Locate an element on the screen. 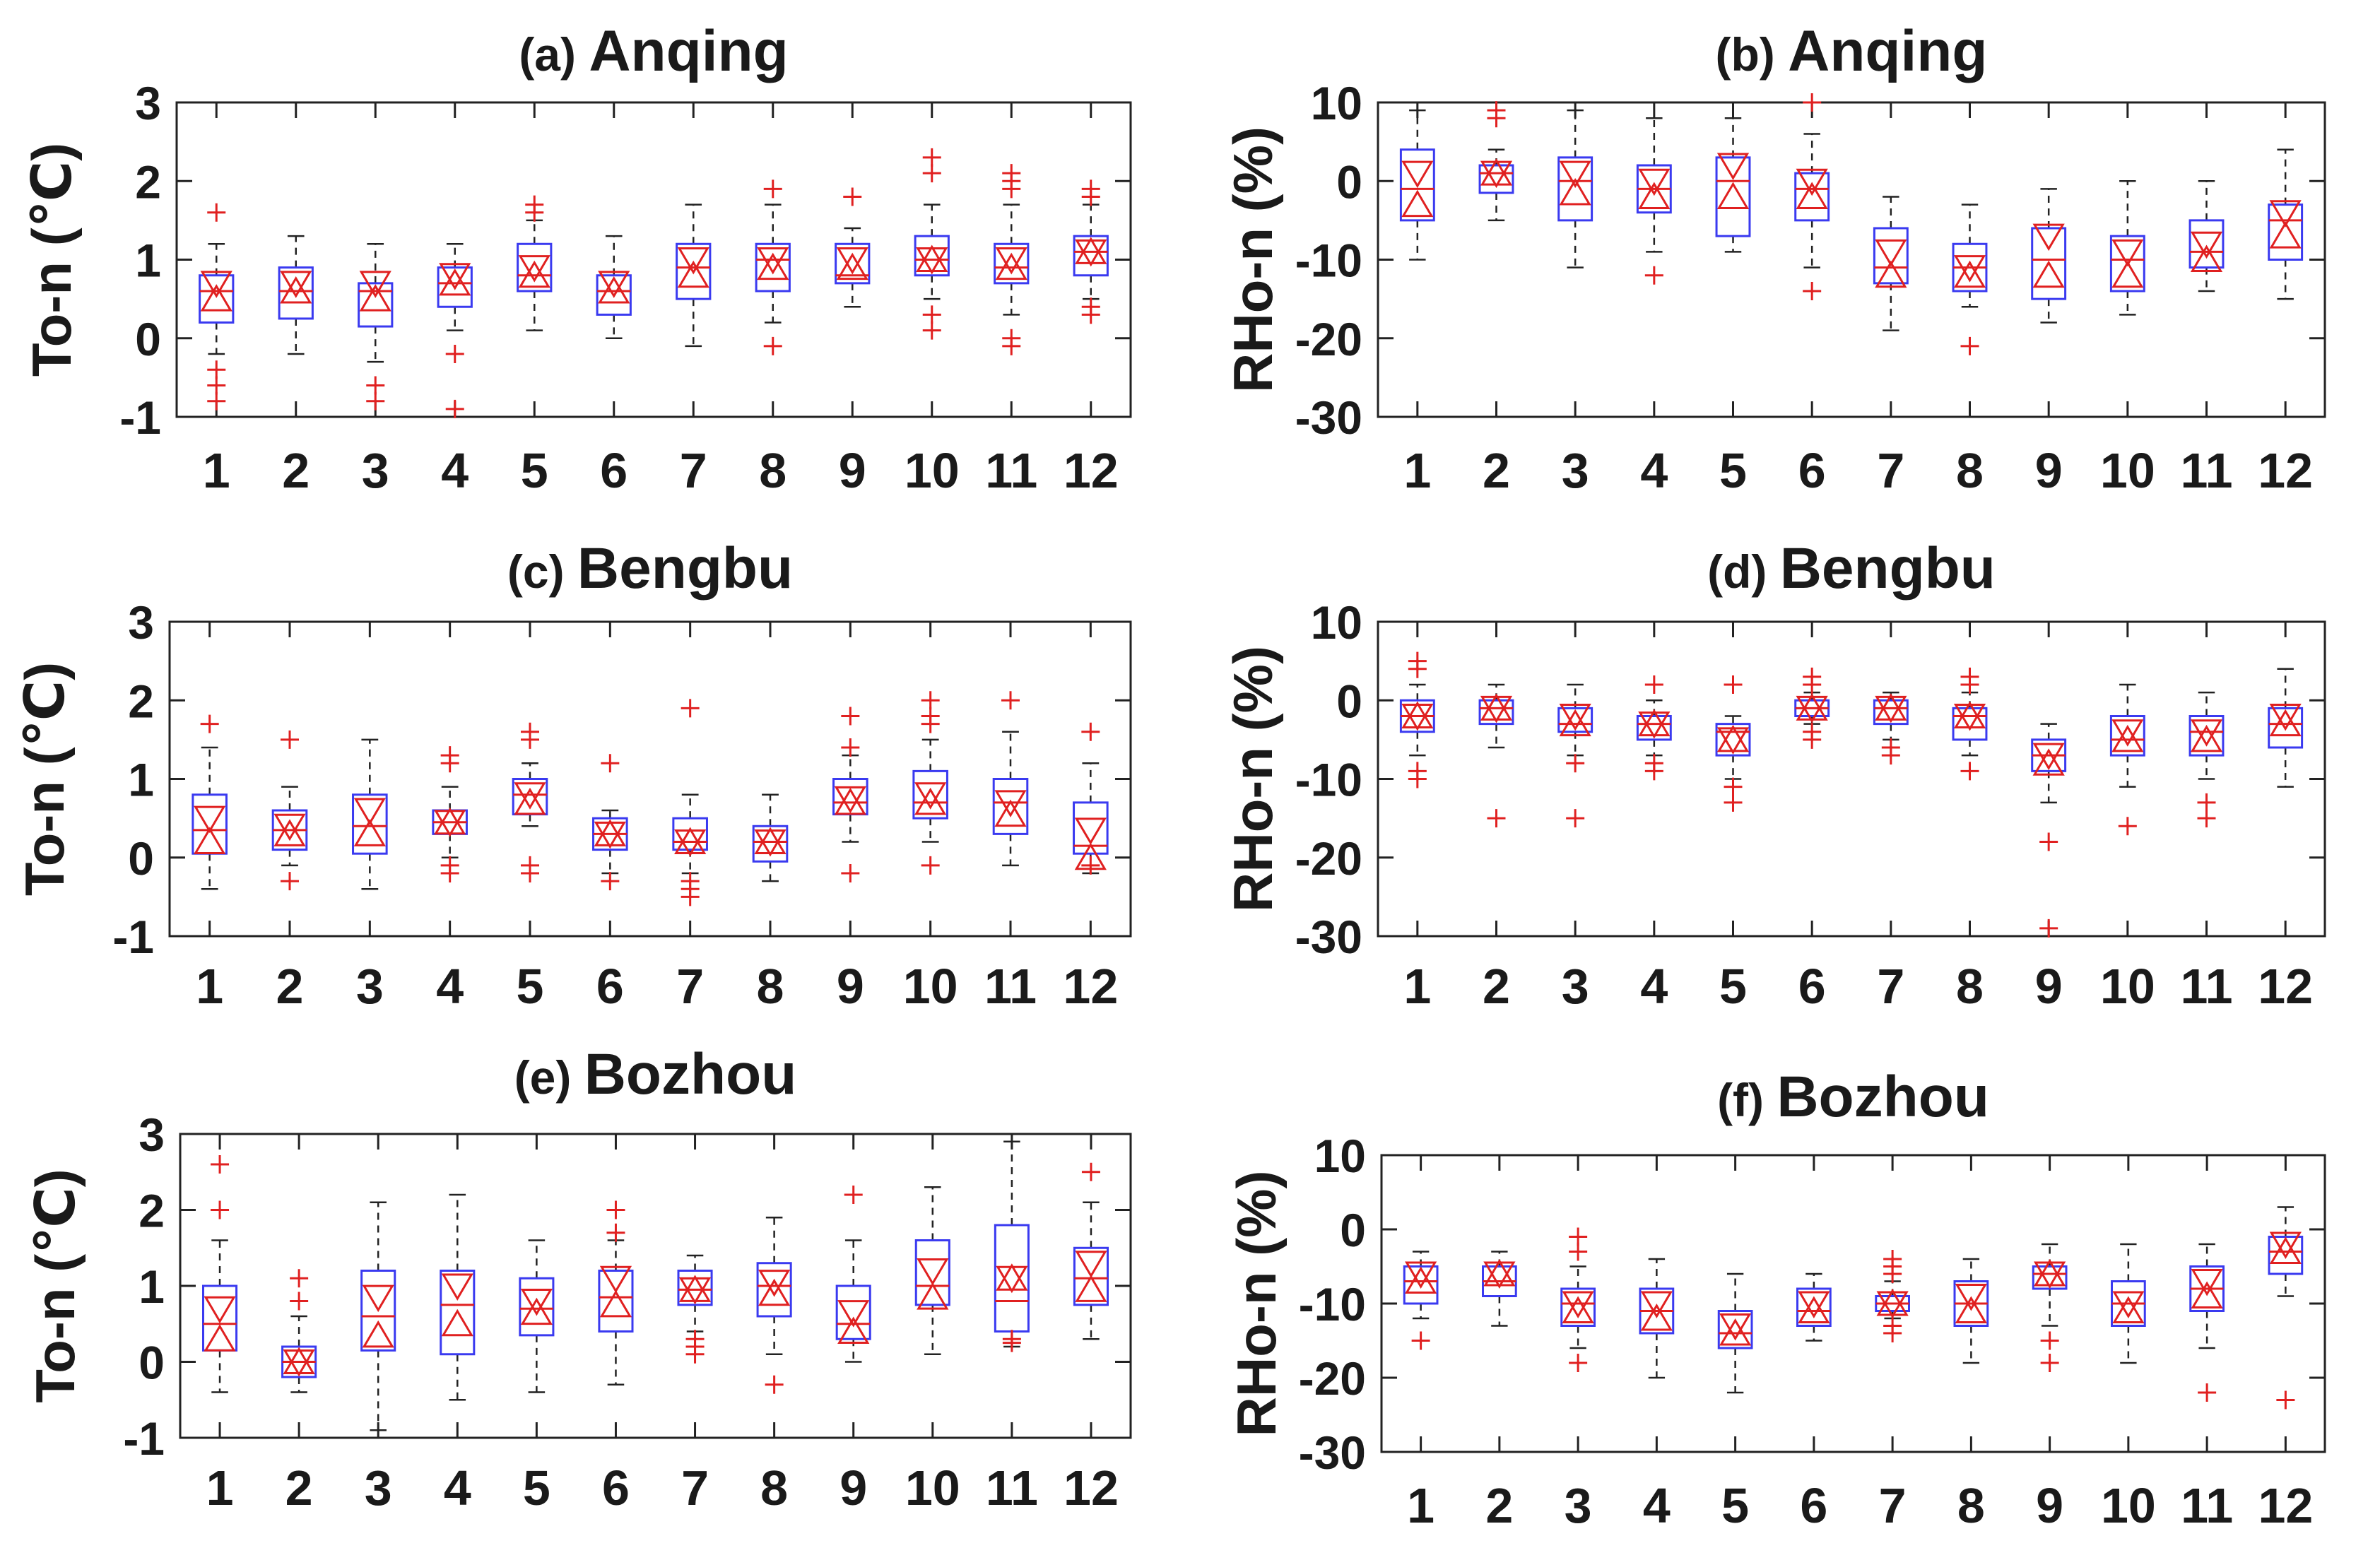  x-tick-label: 10 is located at coordinates (932, 470).